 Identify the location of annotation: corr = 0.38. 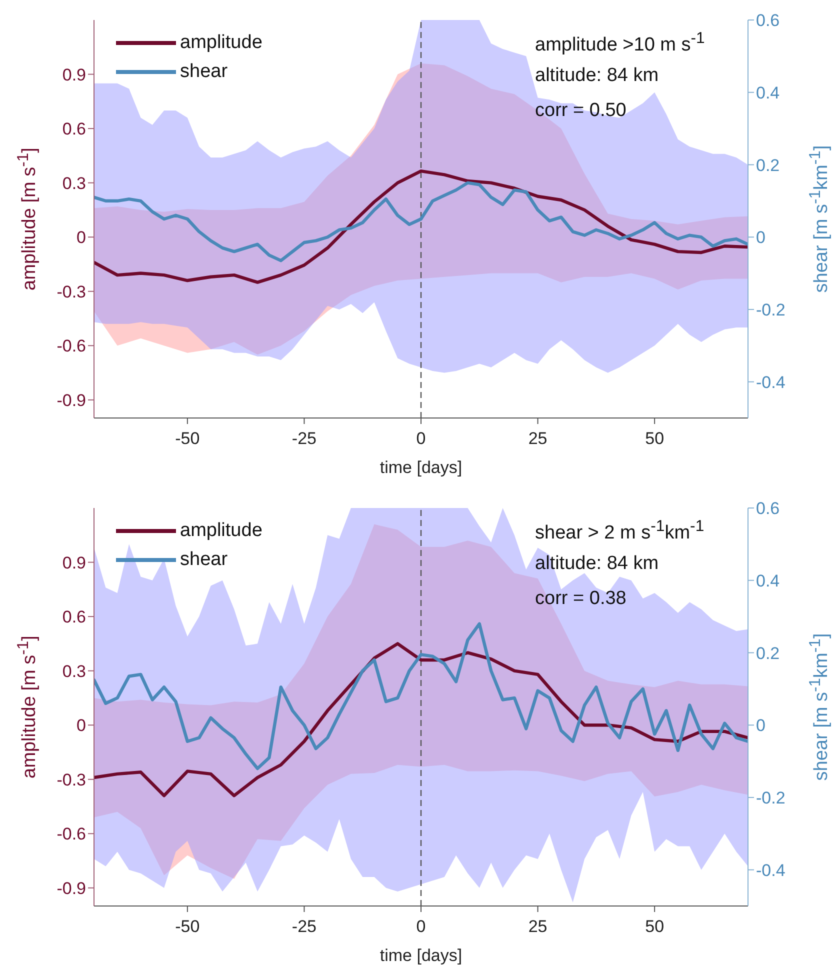
(580, 599).